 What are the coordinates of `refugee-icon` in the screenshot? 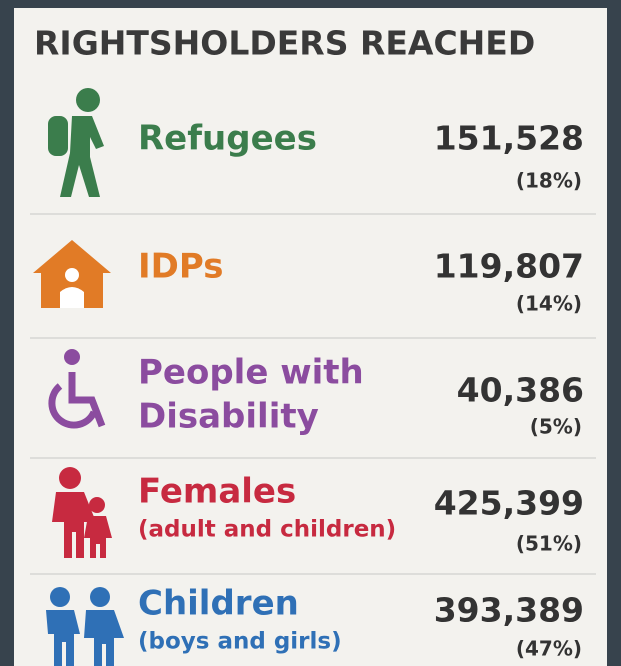 It's located at (76, 142).